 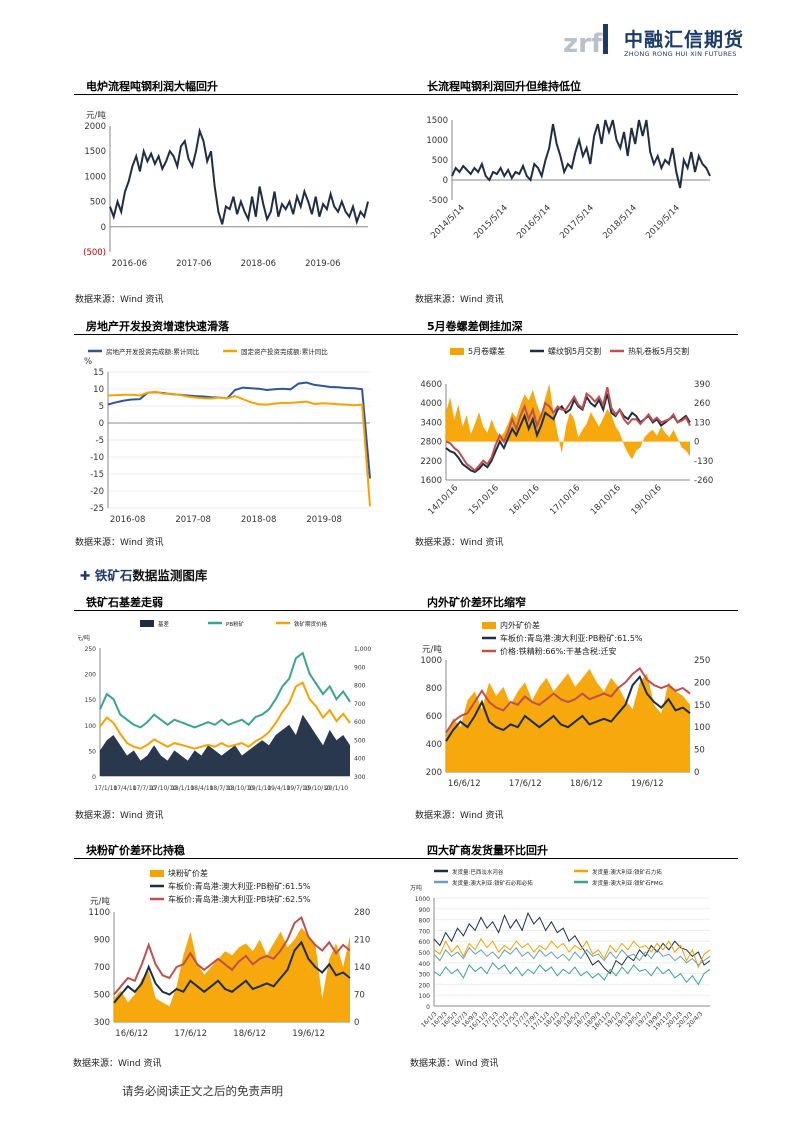 I want to click on y2-tick-label: 150, so click(x=702, y=706).